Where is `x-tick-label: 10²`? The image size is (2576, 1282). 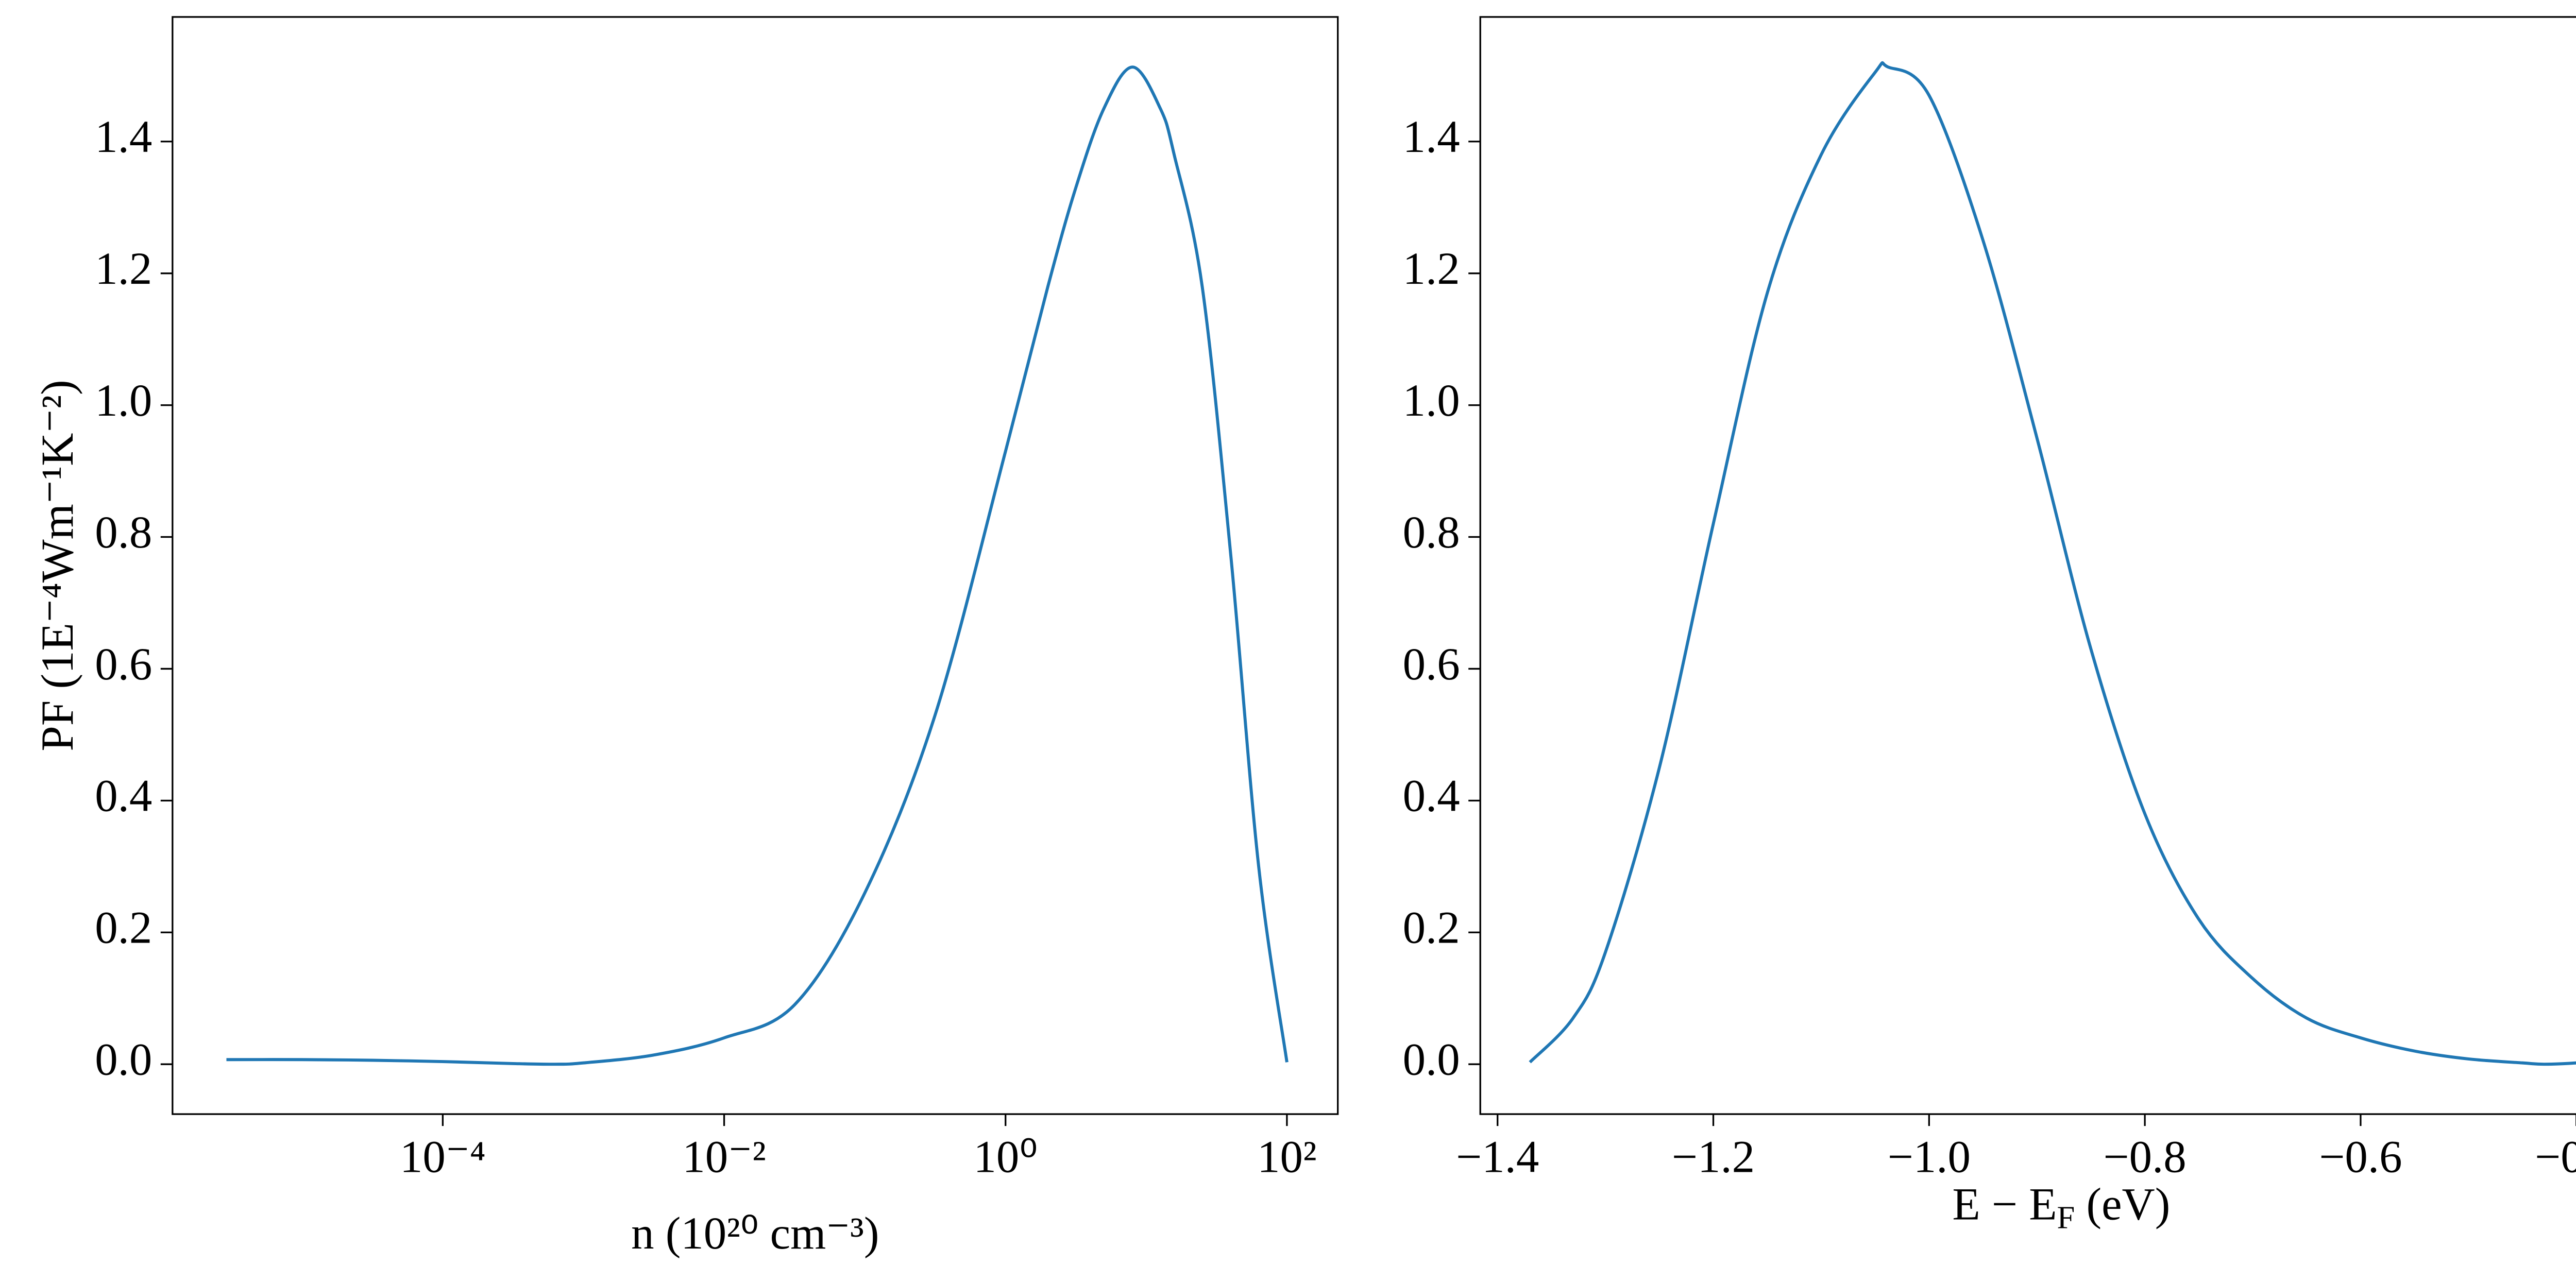
x-tick-label: 10² is located at coordinates (1287, 1157).